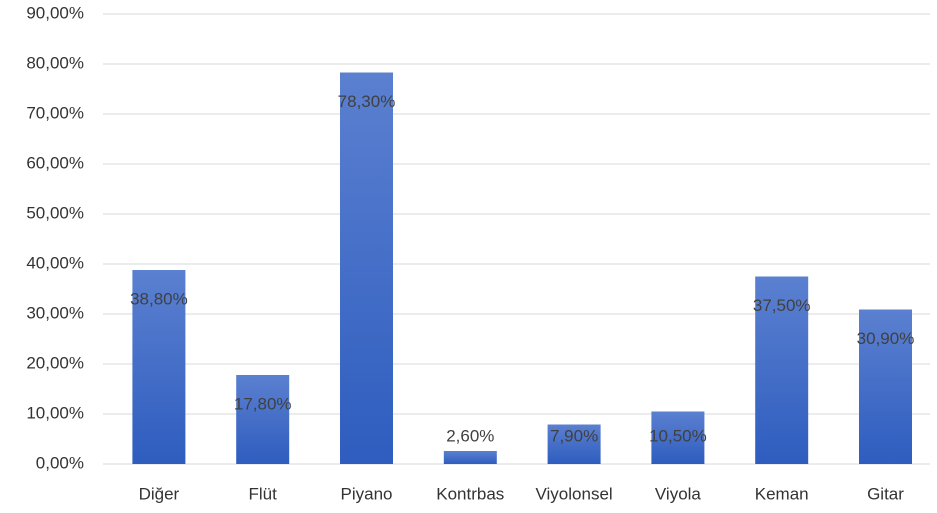 This screenshot has width=937, height=513. What do you see at coordinates (60, 462) in the screenshot?
I see `y-tick-label: 0,00%` at bounding box center [60, 462].